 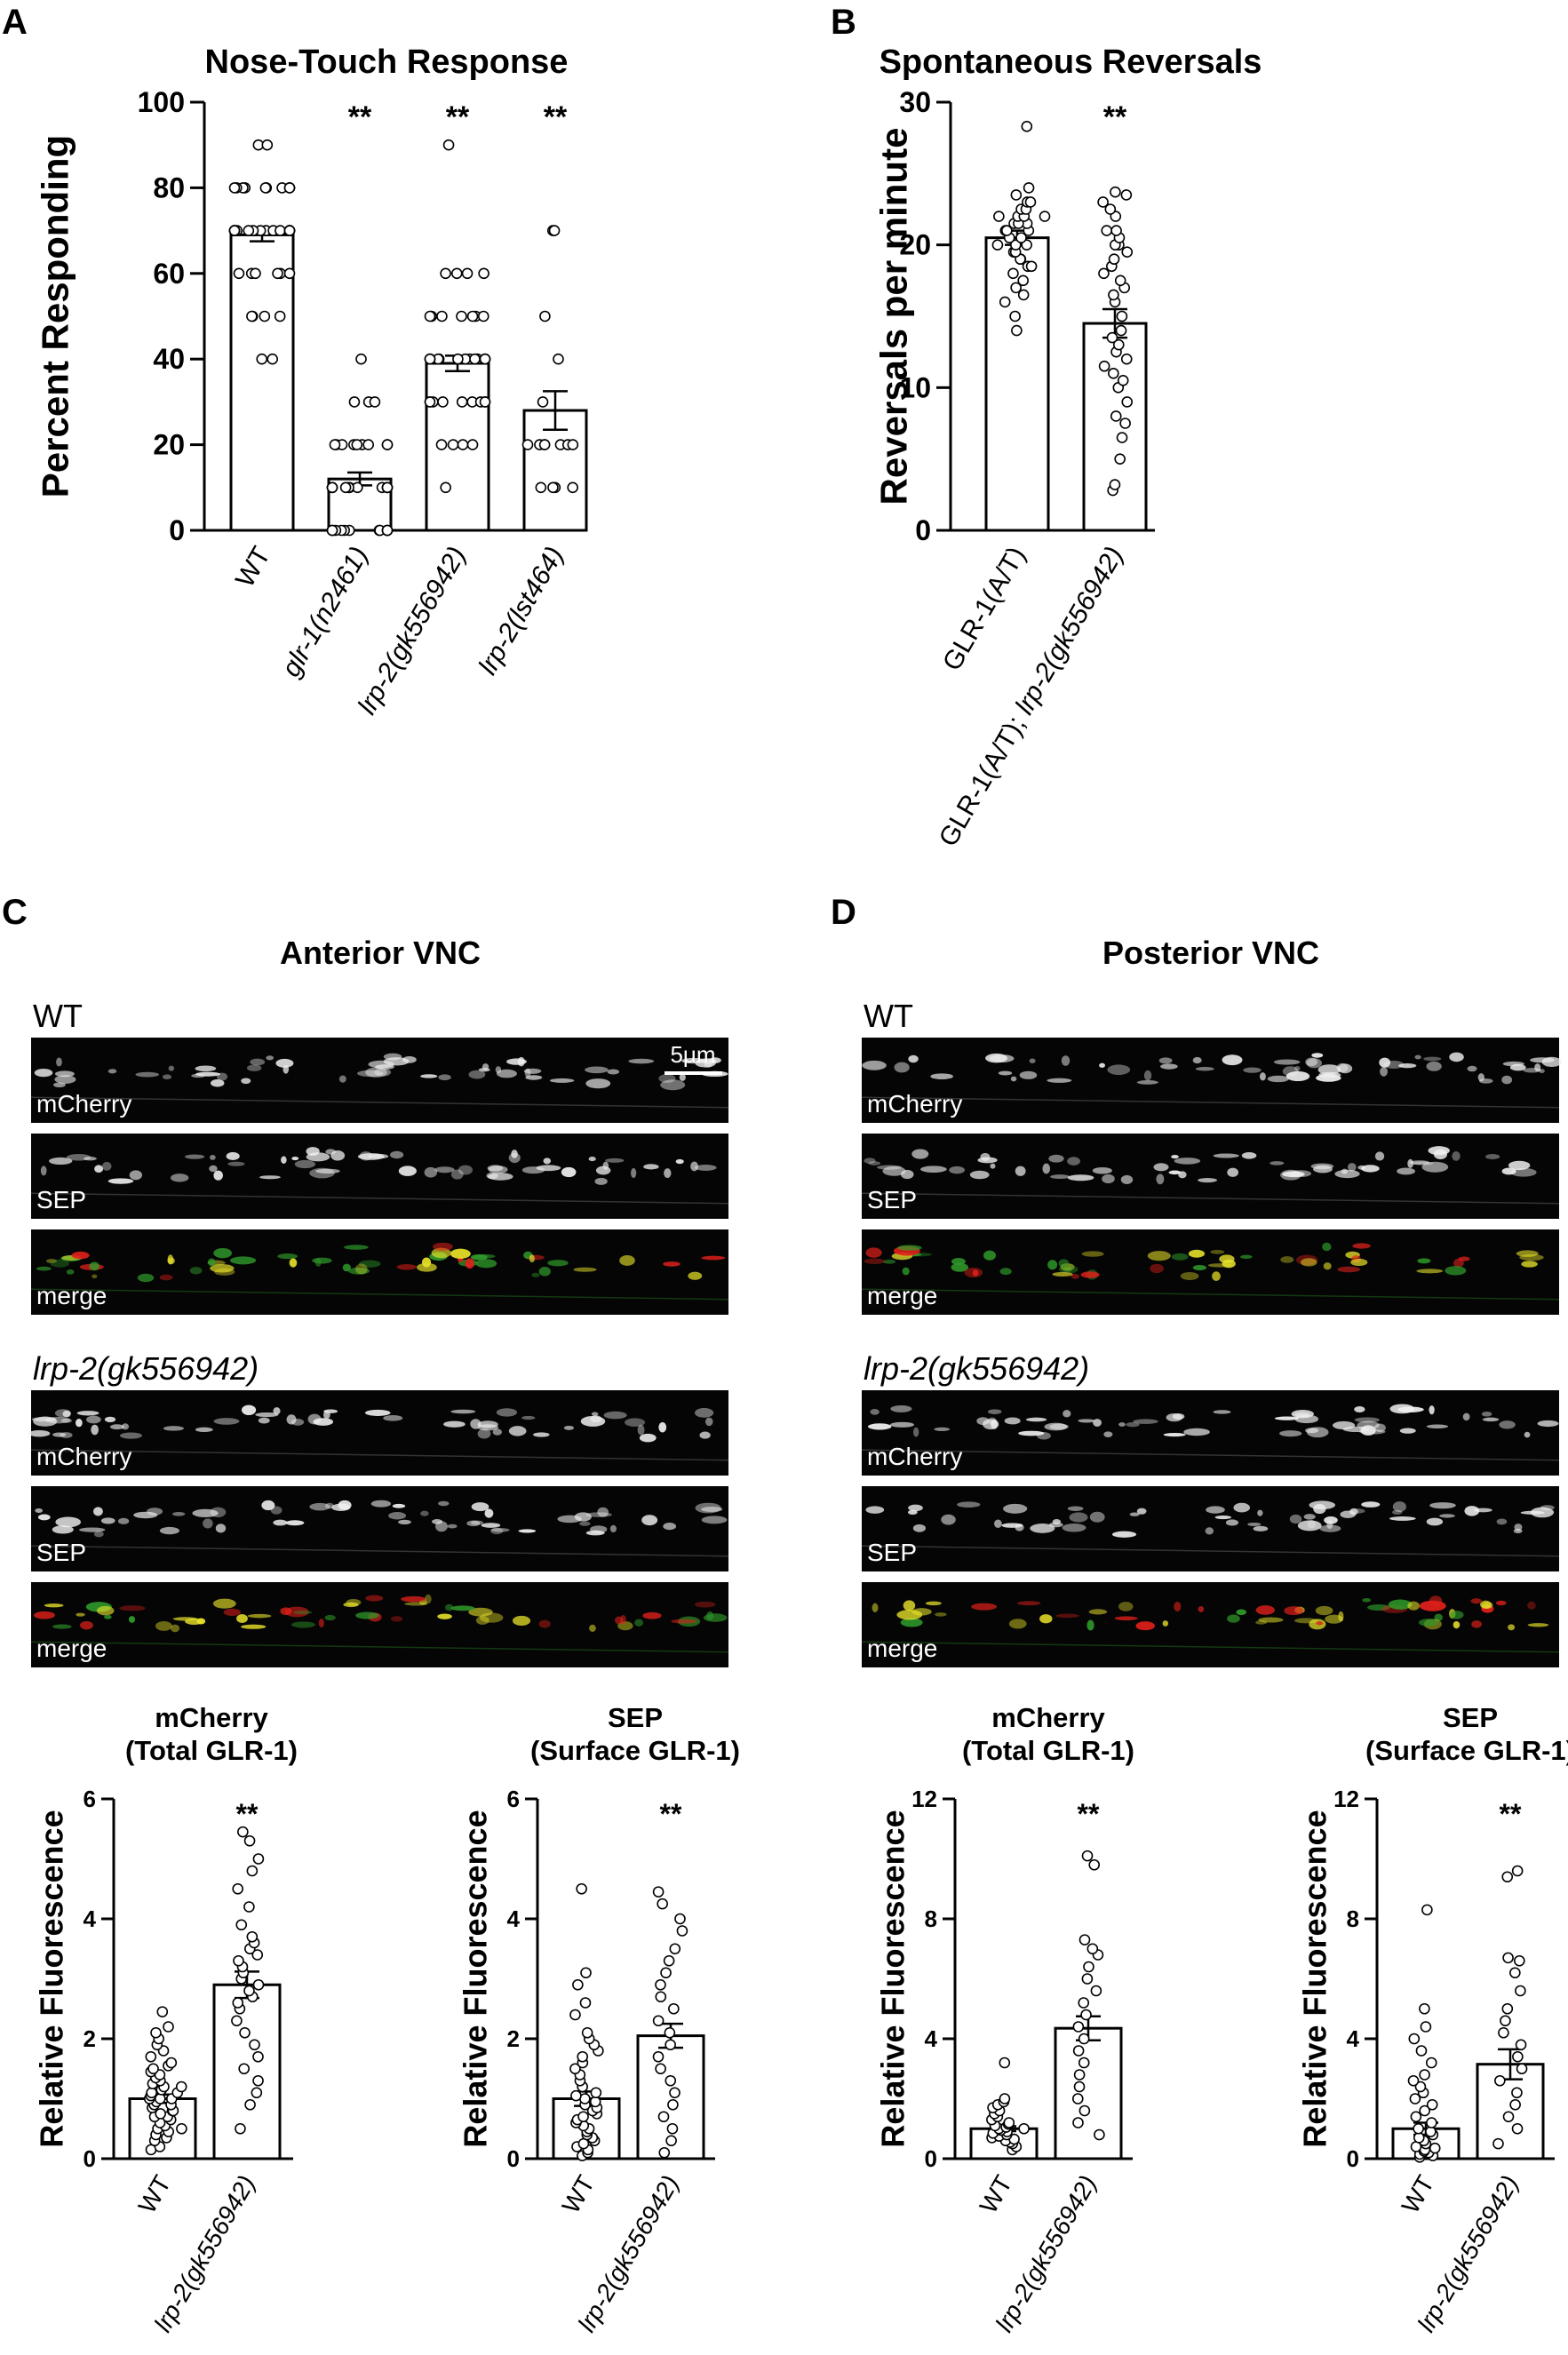 I want to click on y-tick-label: 0, so click(x=923, y=530).